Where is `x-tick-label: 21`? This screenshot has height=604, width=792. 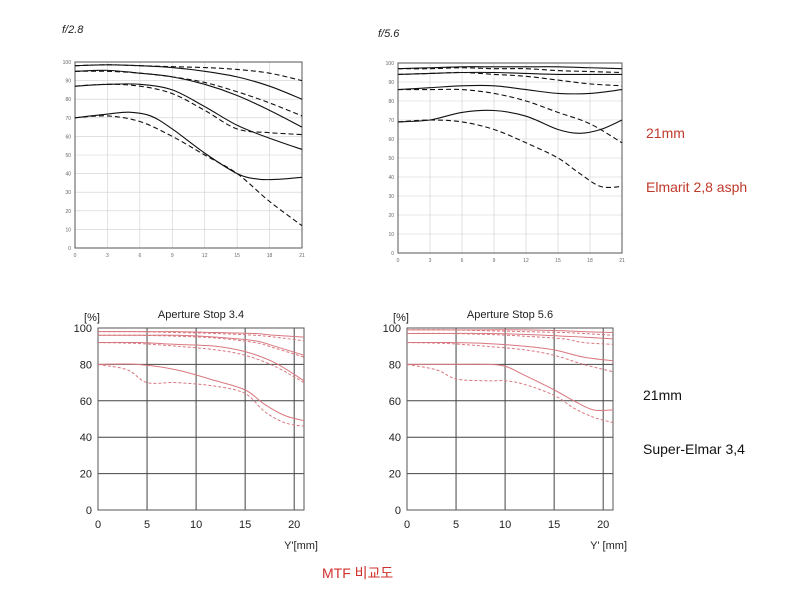 x-tick-label: 21 is located at coordinates (622, 261).